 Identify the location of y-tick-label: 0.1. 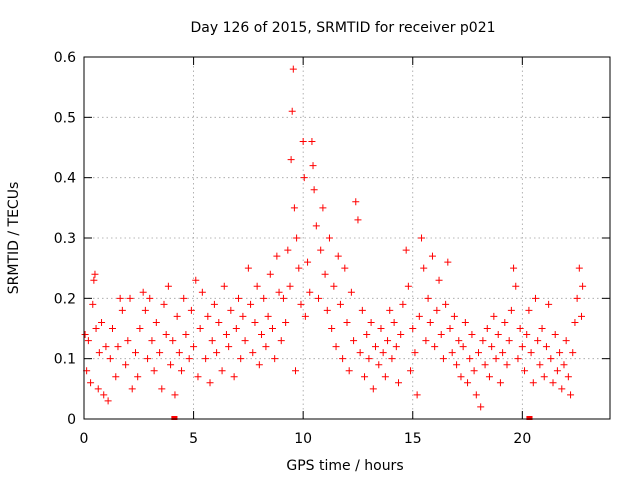
(65, 360).